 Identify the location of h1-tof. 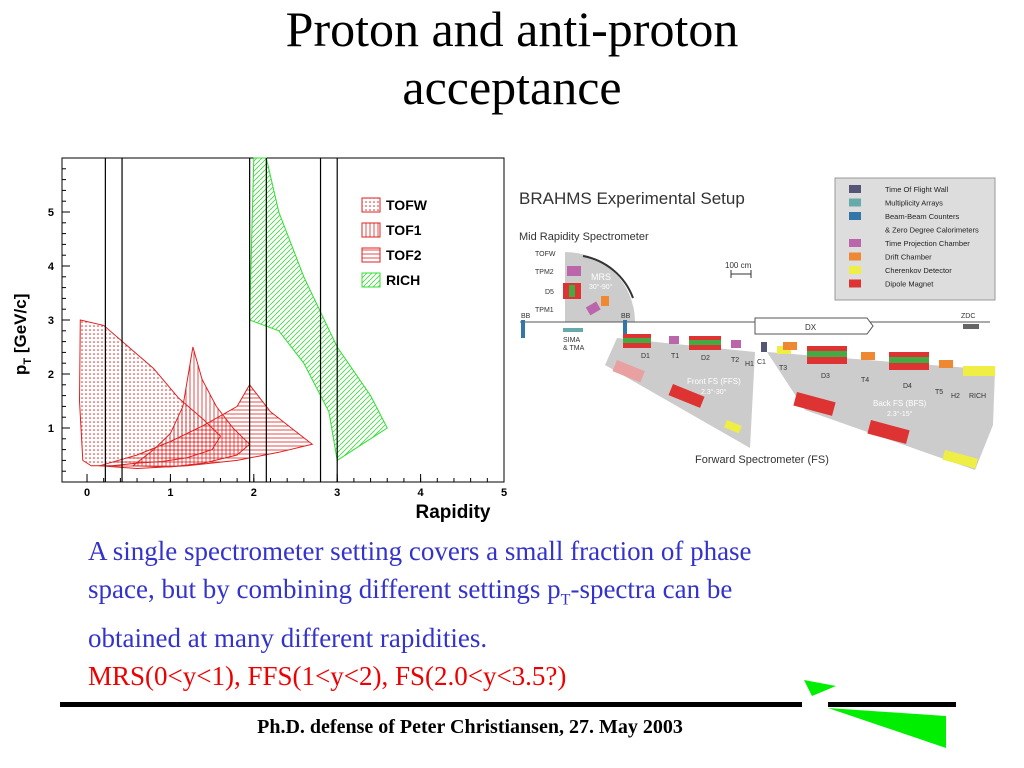
(764, 347).